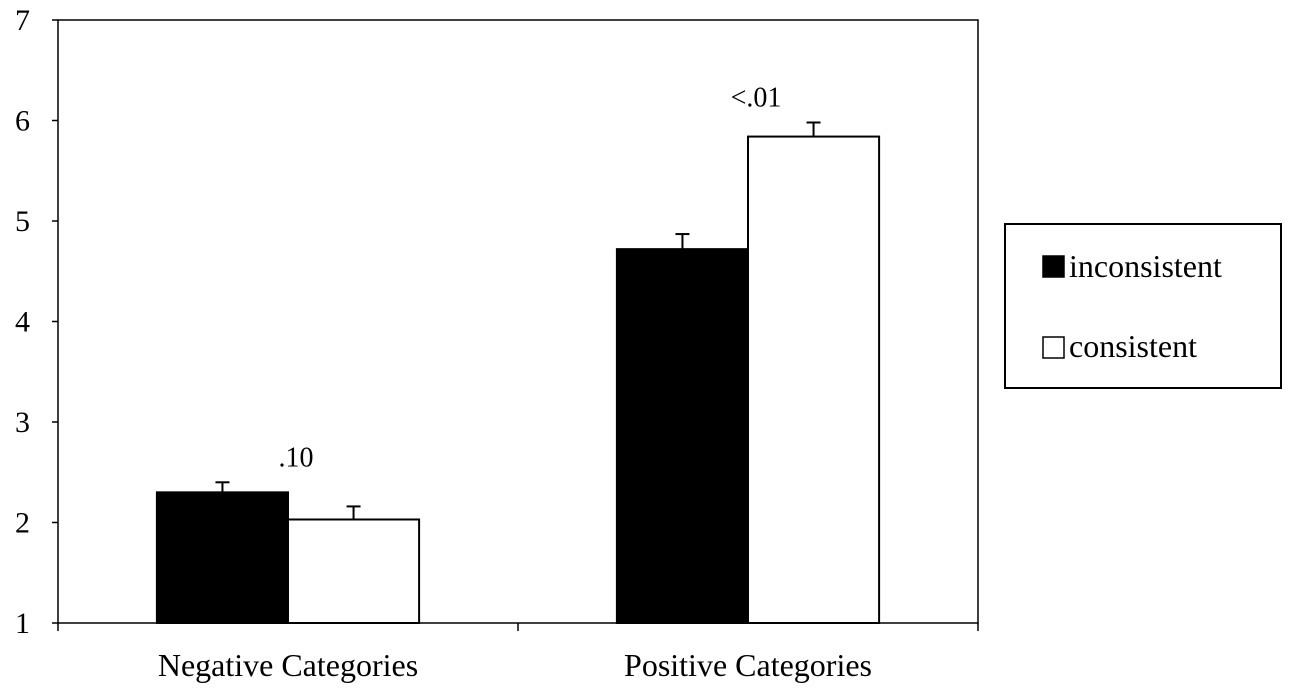 The width and height of the screenshot is (1293, 695). What do you see at coordinates (22, 221) in the screenshot?
I see `y-tick-label: 5` at bounding box center [22, 221].